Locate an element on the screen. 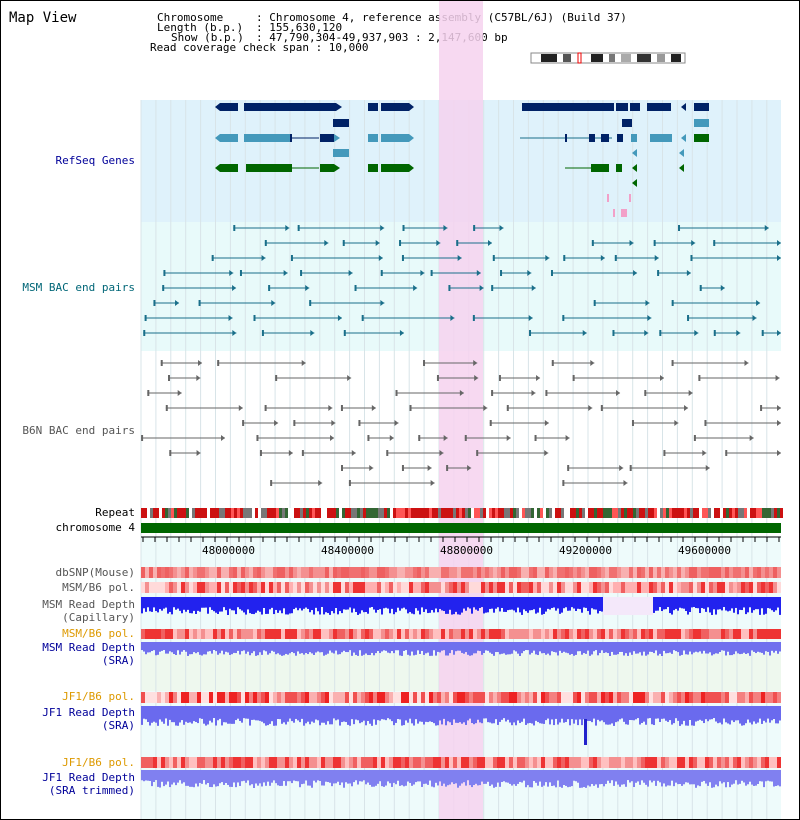  track-label-jf1-depth-trim-sub: (SRA trimmed) is located at coordinates (91, 790).